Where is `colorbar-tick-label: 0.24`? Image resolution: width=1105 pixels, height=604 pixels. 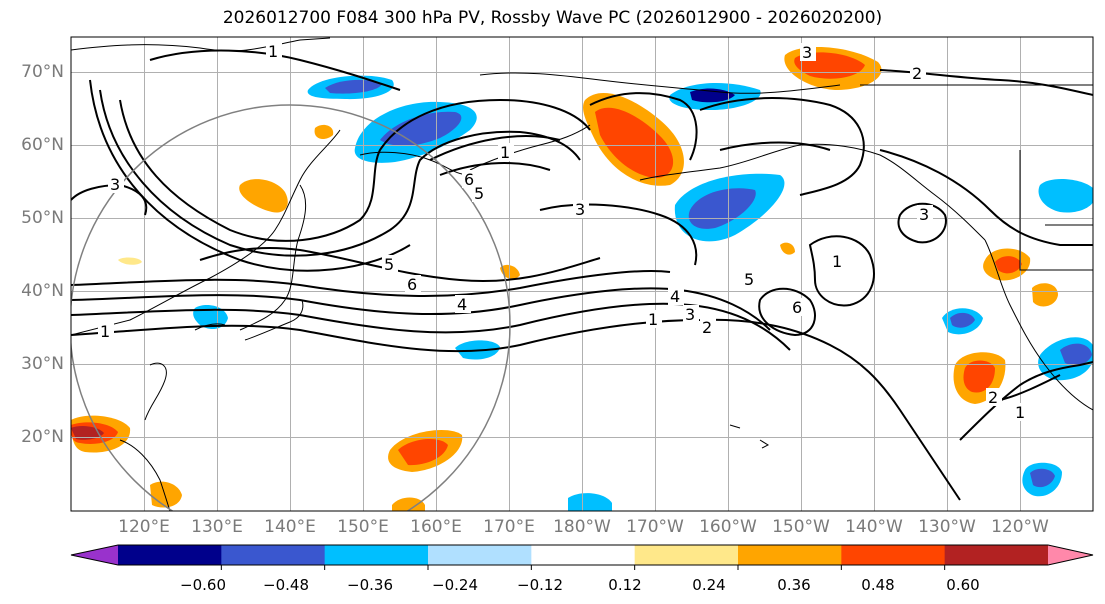
colorbar-tick-label: 0.24 is located at coordinates (709, 585).